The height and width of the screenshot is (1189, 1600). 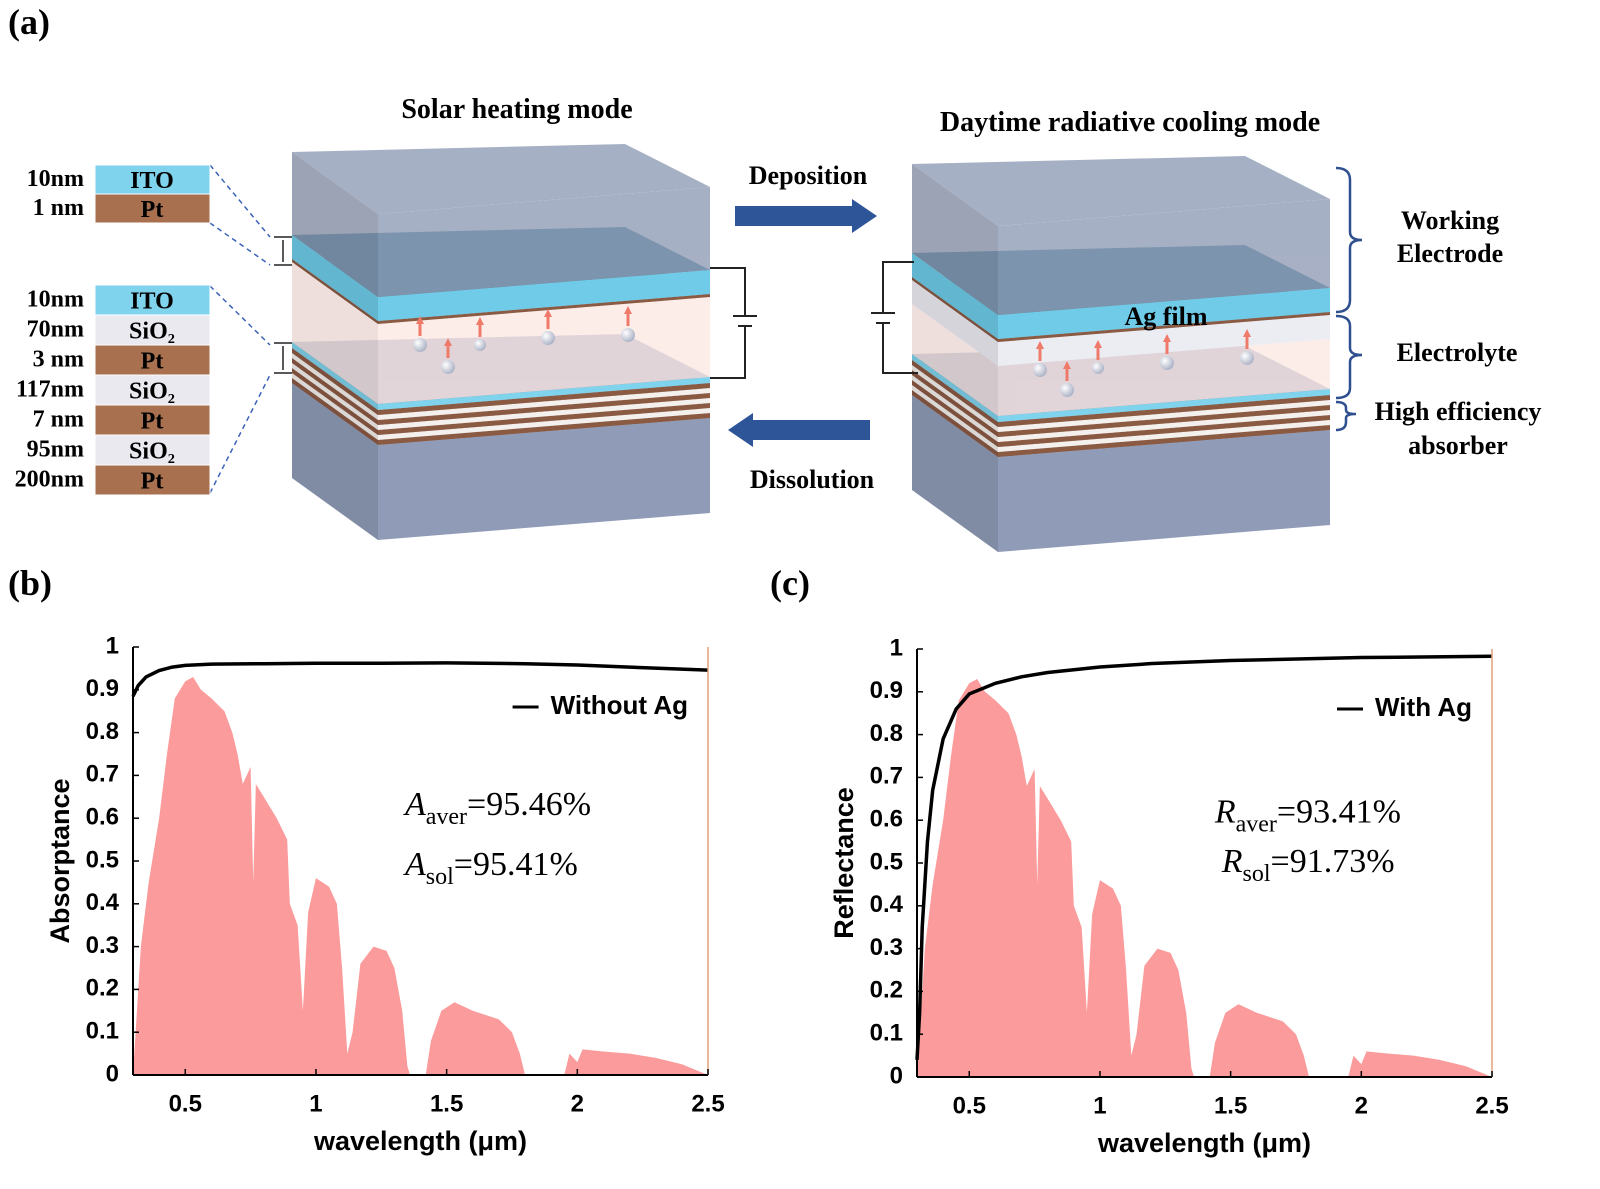 What do you see at coordinates (446, 1103) in the screenshot?
I see `x-tick-label: 1.5` at bounding box center [446, 1103].